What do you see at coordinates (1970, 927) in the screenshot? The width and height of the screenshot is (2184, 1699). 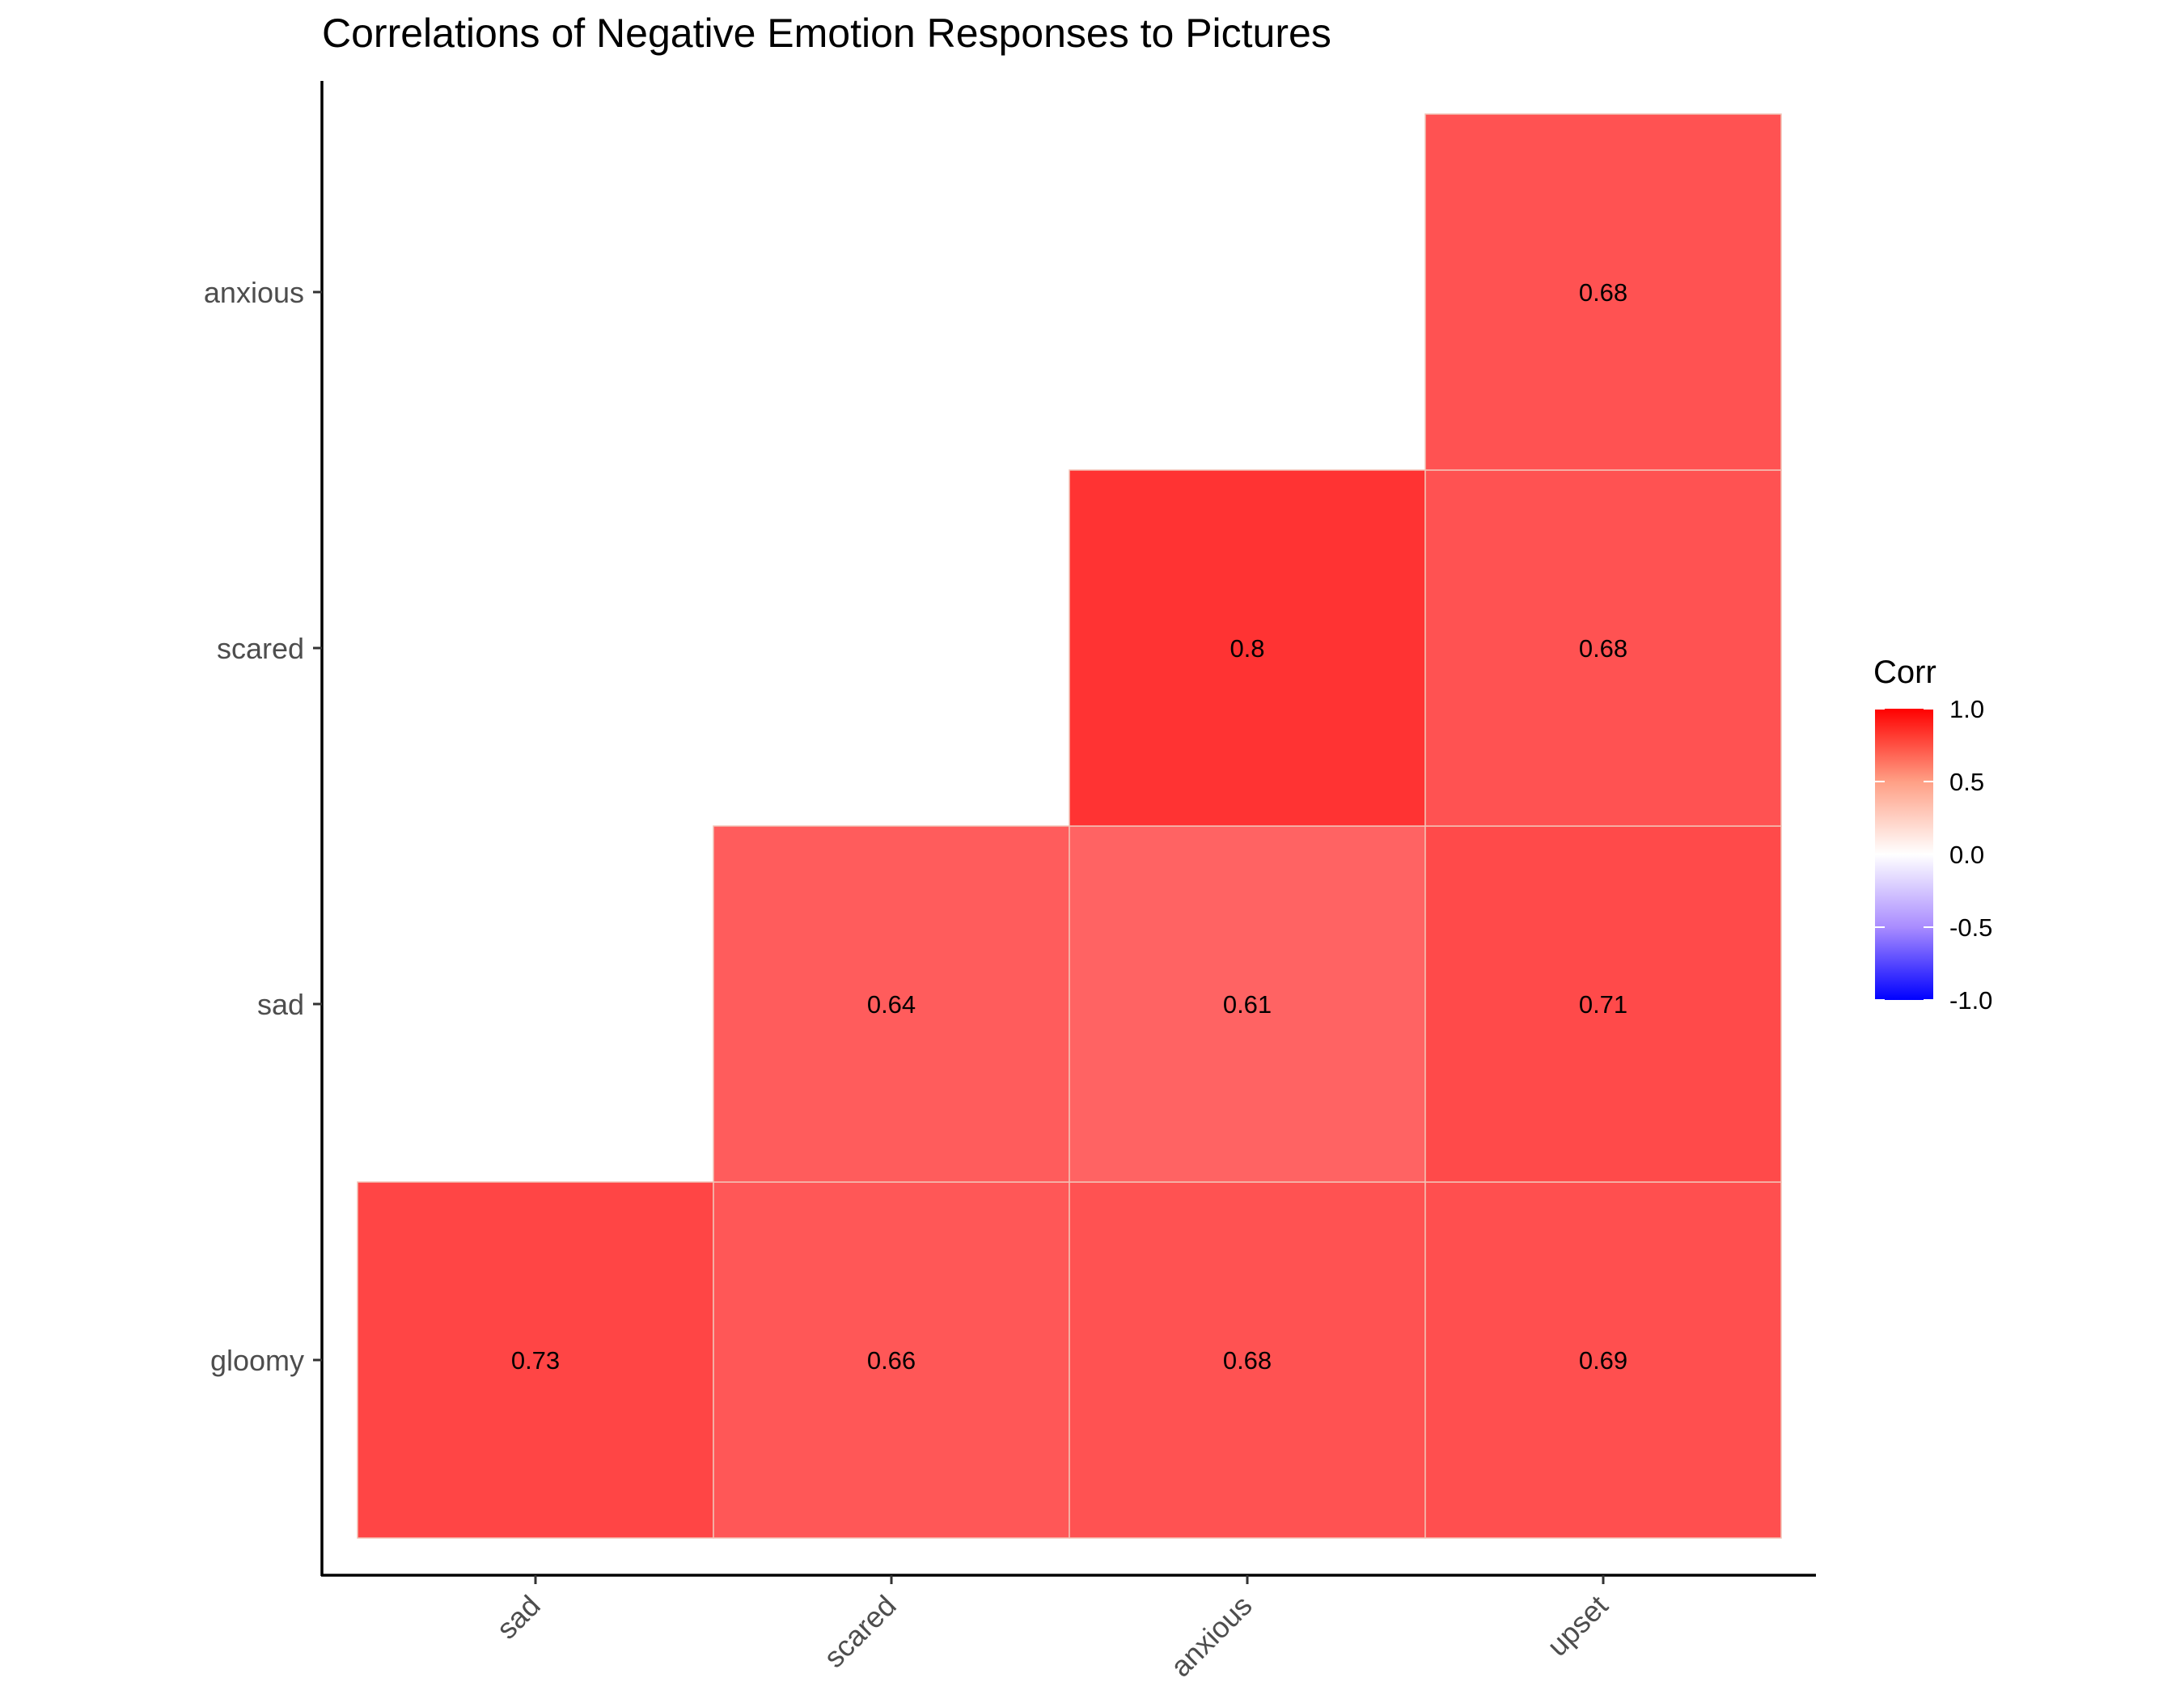 I see `legend-tick-label: -0.5` at bounding box center [1970, 927].